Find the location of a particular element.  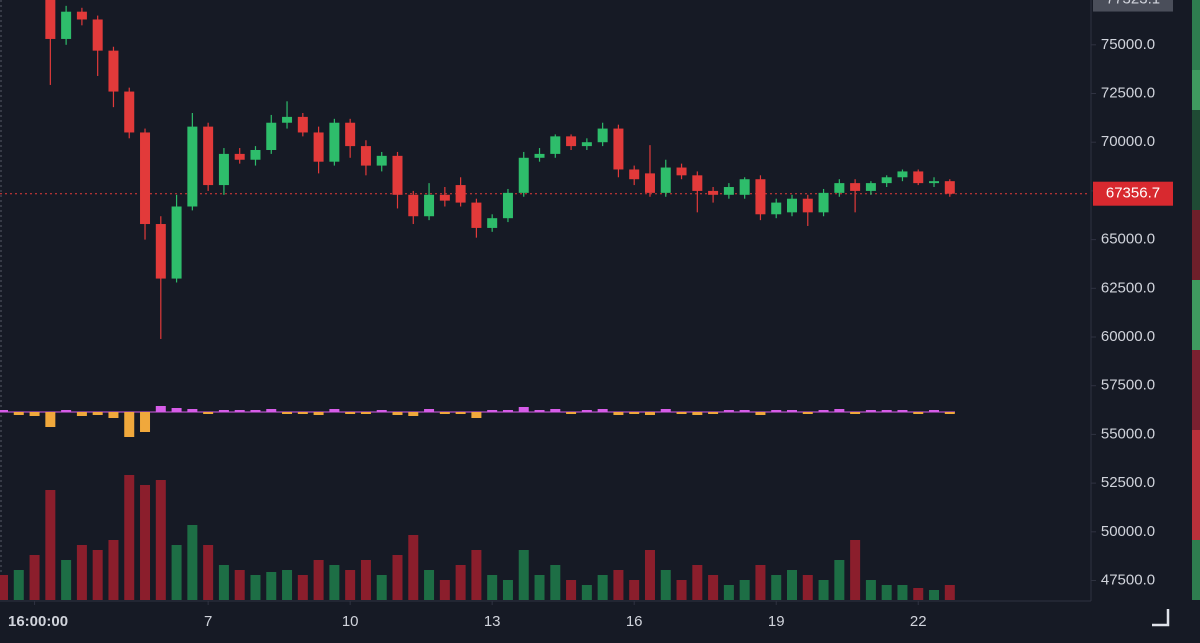

y-tick-label: 55000.0 is located at coordinates (1128, 433).